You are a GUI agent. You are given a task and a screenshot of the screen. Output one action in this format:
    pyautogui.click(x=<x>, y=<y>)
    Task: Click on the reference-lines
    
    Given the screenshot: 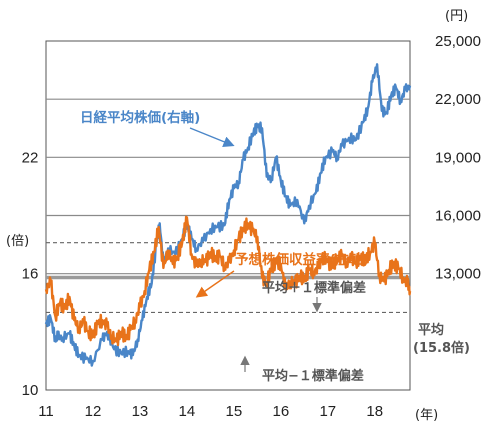 What is the action you would take?
    pyautogui.click(x=228, y=277)
    